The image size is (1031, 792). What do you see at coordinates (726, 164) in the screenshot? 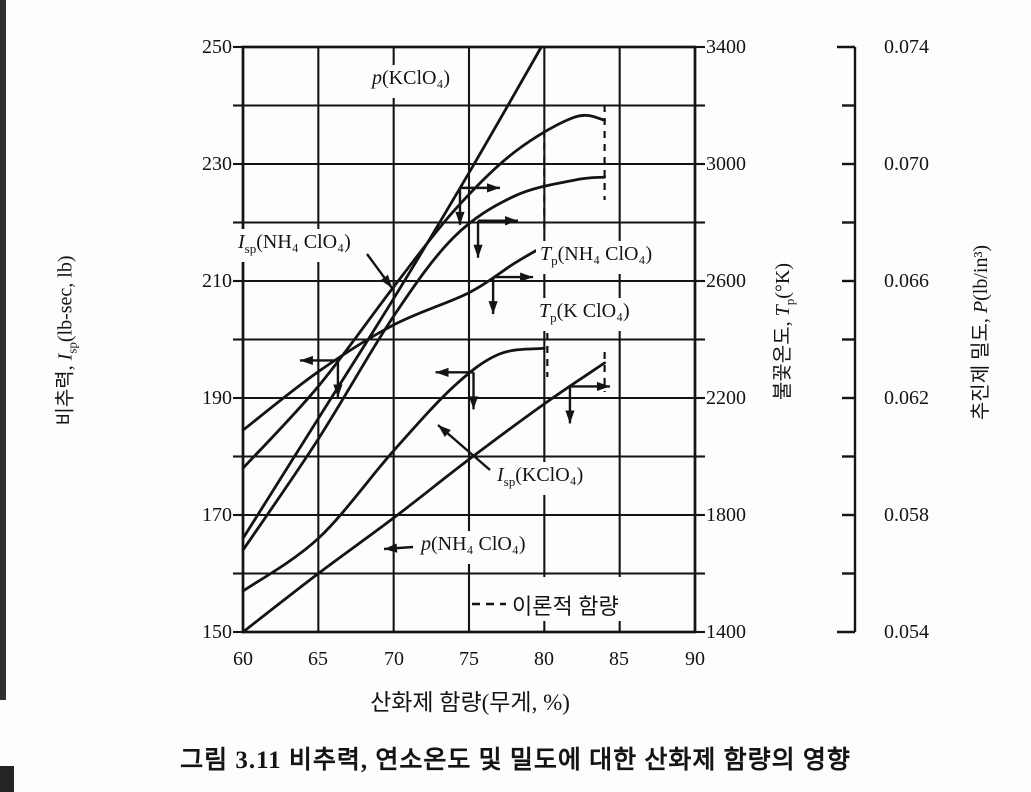
I see `temp-tick: 3000` at bounding box center [726, 164].